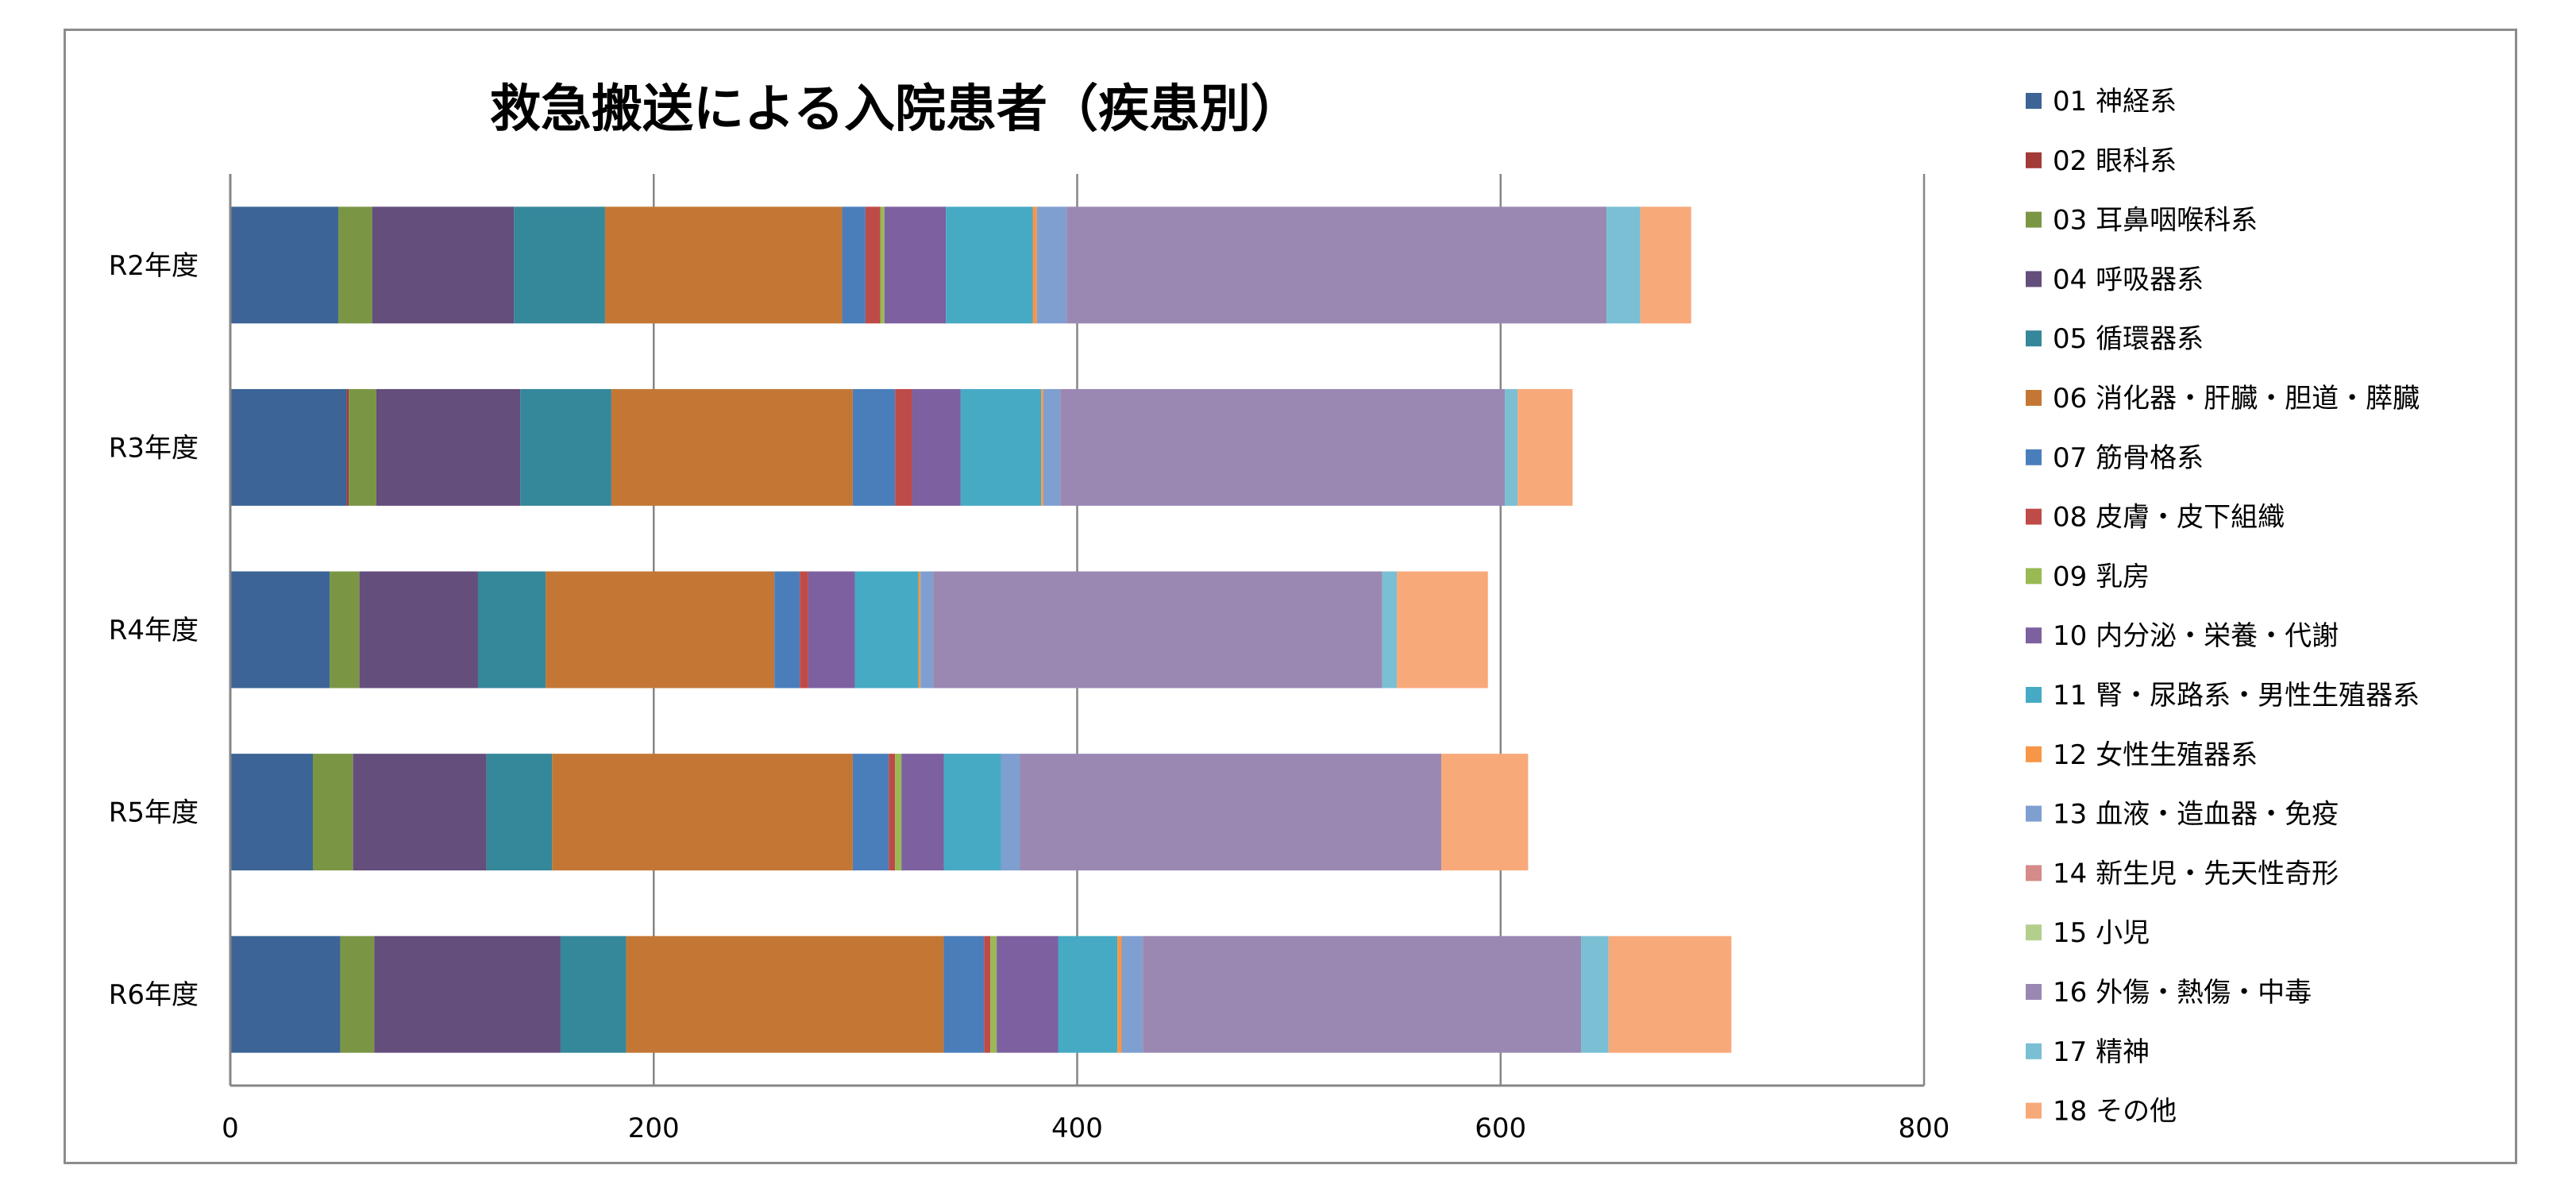  What do you see at coordinates (2236, 696) in the screenshot?
I see `legend-label: 11 腎・尿路系・男性生殖器系` at bounding box center [2236, 696].